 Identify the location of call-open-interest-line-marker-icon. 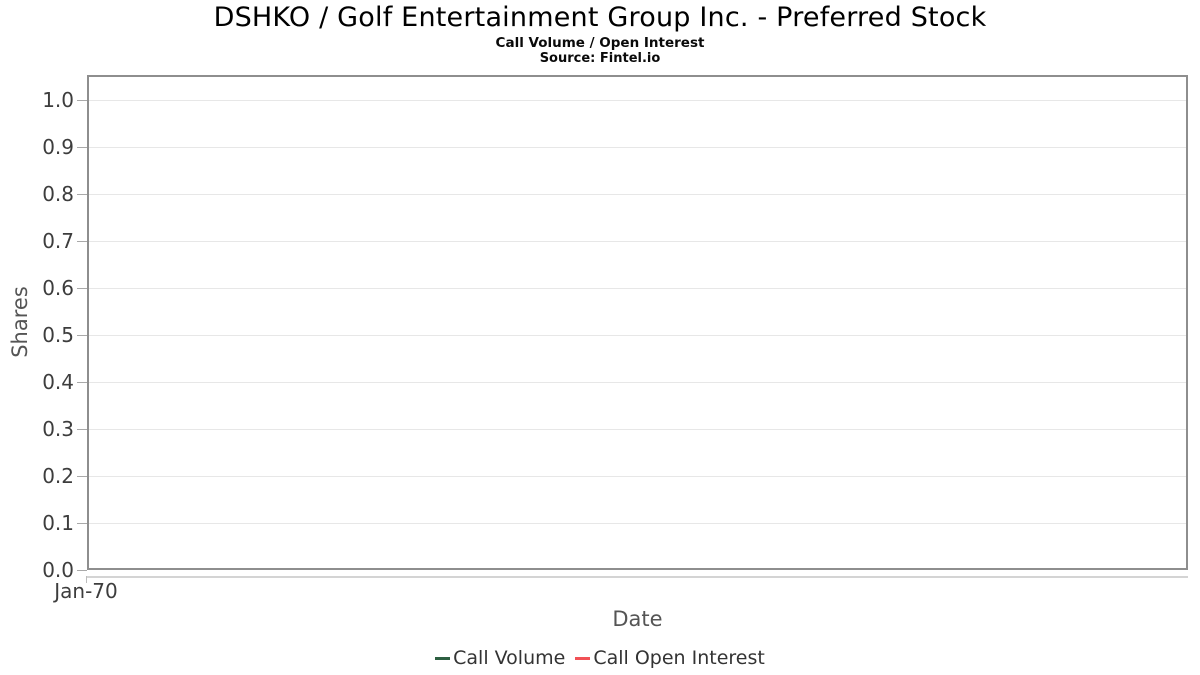
(583, 658).